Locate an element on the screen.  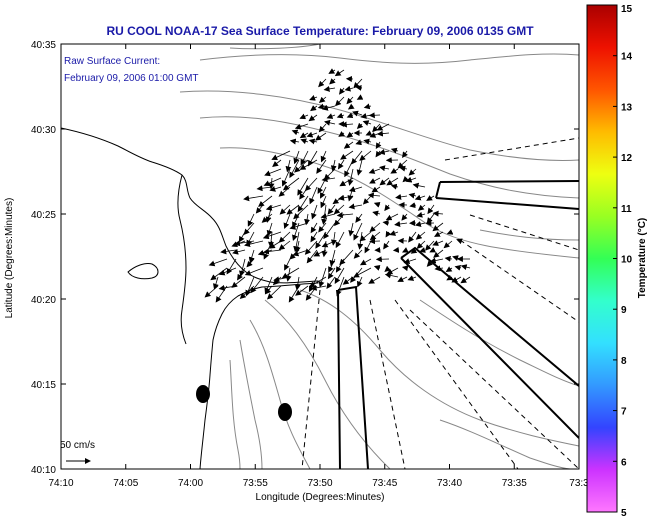
radar-site-marker is located at coordinates (285, 412).